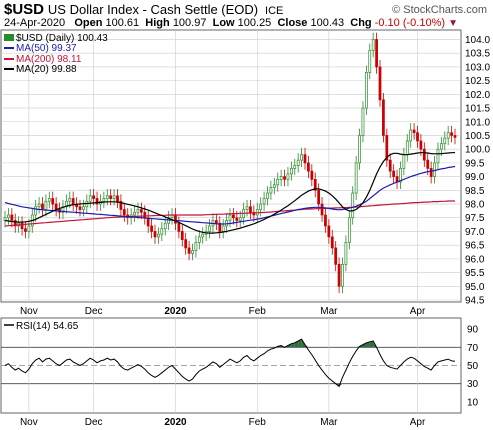  I want to click on price-y-tick-label: 96.0, so click(475, 259).